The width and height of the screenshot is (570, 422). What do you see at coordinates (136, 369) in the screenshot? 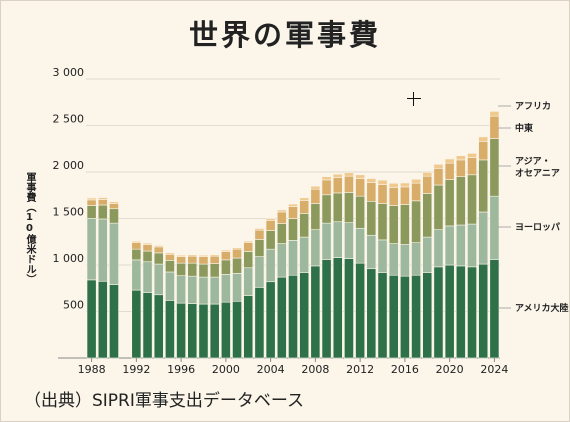
I see `x-tick-label: 1992` at bounding box center [136, 369].